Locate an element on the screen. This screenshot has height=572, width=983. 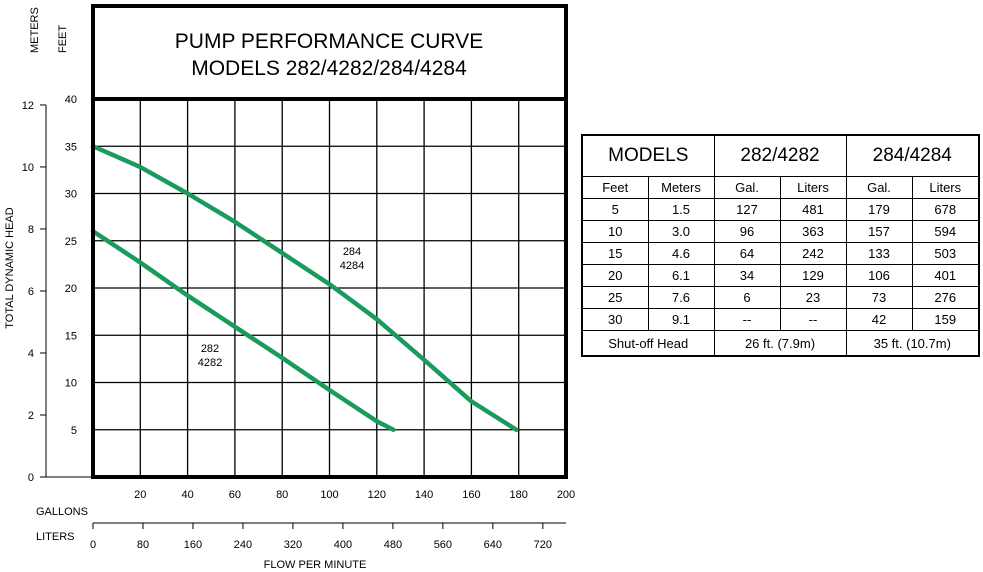
meters-tick-label: 4 is located at coordinates (31, 354).